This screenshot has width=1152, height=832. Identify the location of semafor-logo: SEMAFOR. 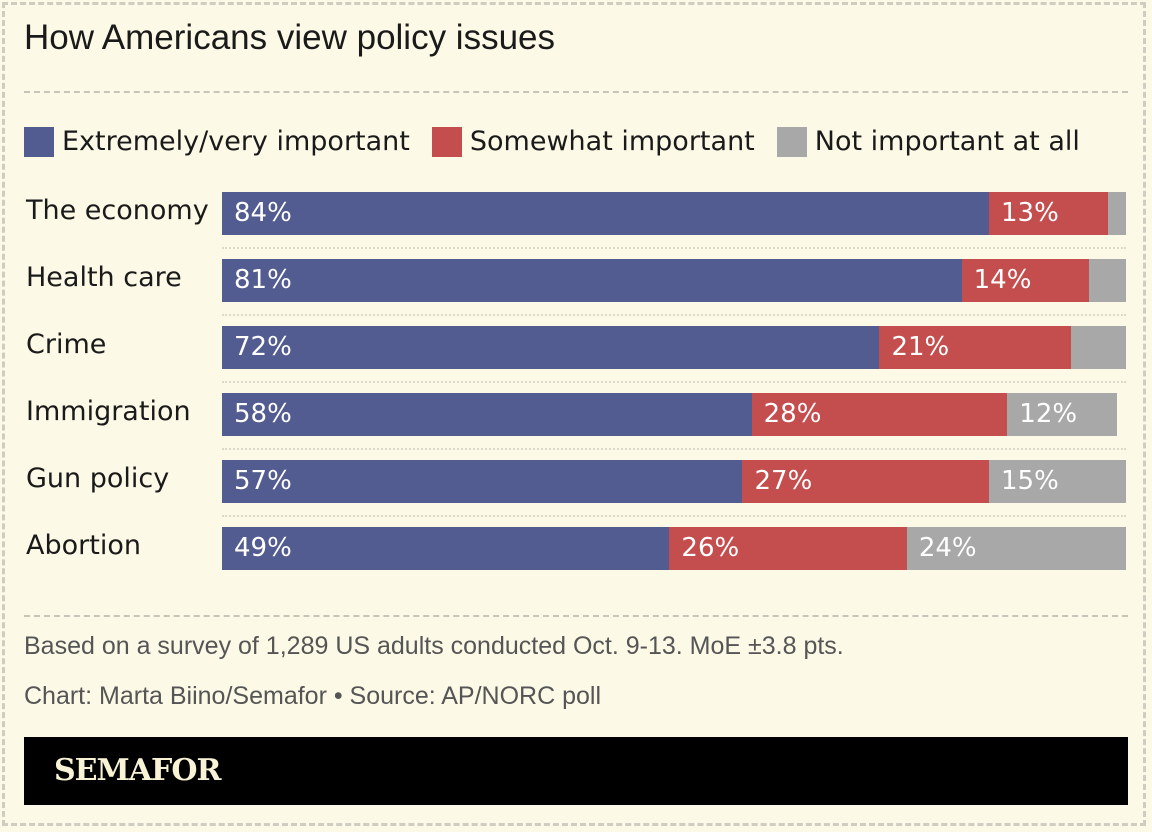
(137, 770).